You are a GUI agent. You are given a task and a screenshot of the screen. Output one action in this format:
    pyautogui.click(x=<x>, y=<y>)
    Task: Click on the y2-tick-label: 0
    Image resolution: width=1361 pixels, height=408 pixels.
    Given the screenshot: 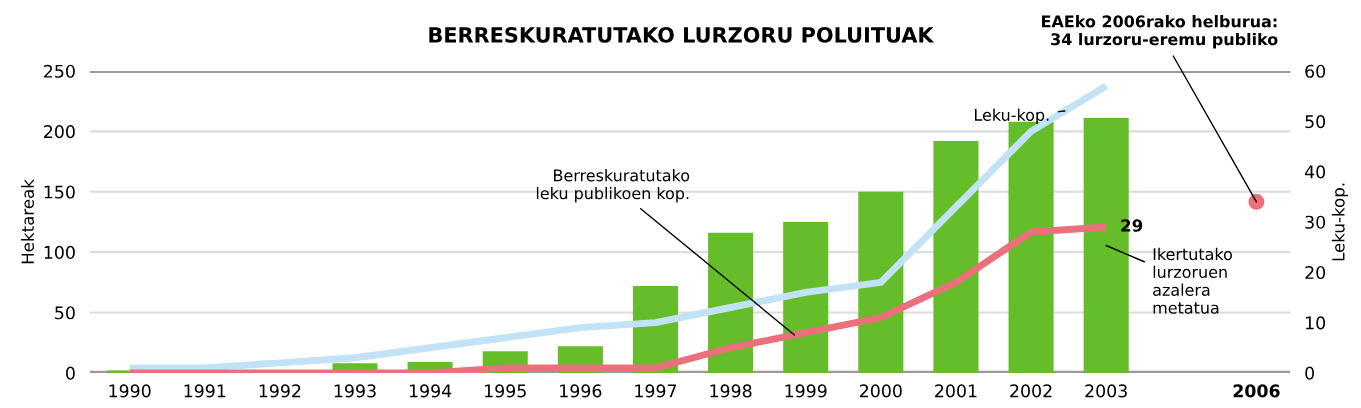 What is the action you would take?
    pyautogui.click(x=1310, y=373)
    